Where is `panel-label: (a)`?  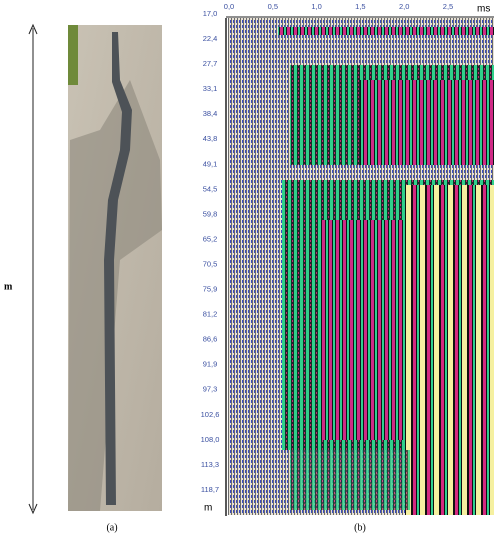 panel-label: (a) is located at coordinates (111, 527).